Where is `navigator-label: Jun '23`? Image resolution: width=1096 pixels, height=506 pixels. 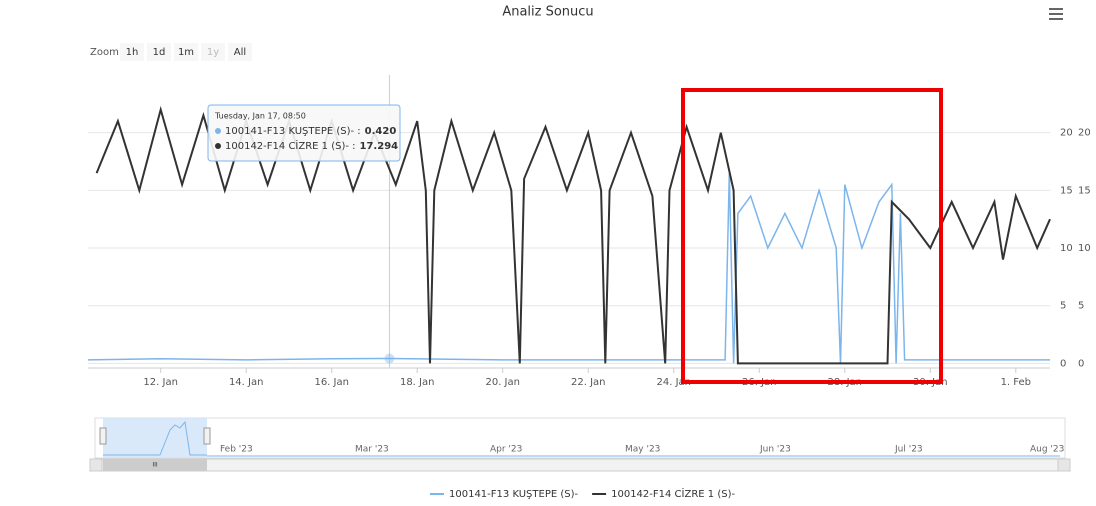
navigator-label: Jun '23 is located at coordinates (775, 450).